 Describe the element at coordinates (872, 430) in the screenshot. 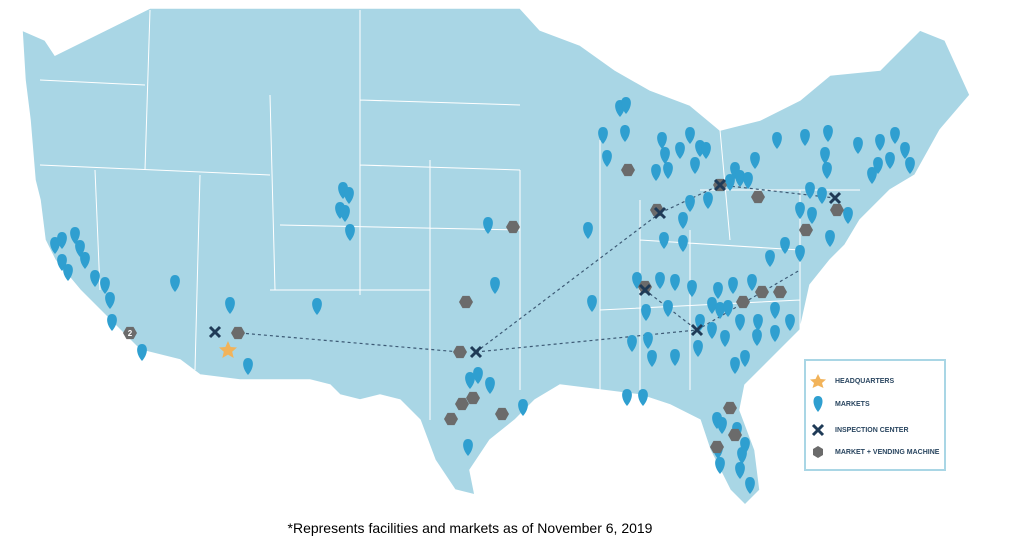

I see `legend-label: INSPECTION CENTER` at that location.